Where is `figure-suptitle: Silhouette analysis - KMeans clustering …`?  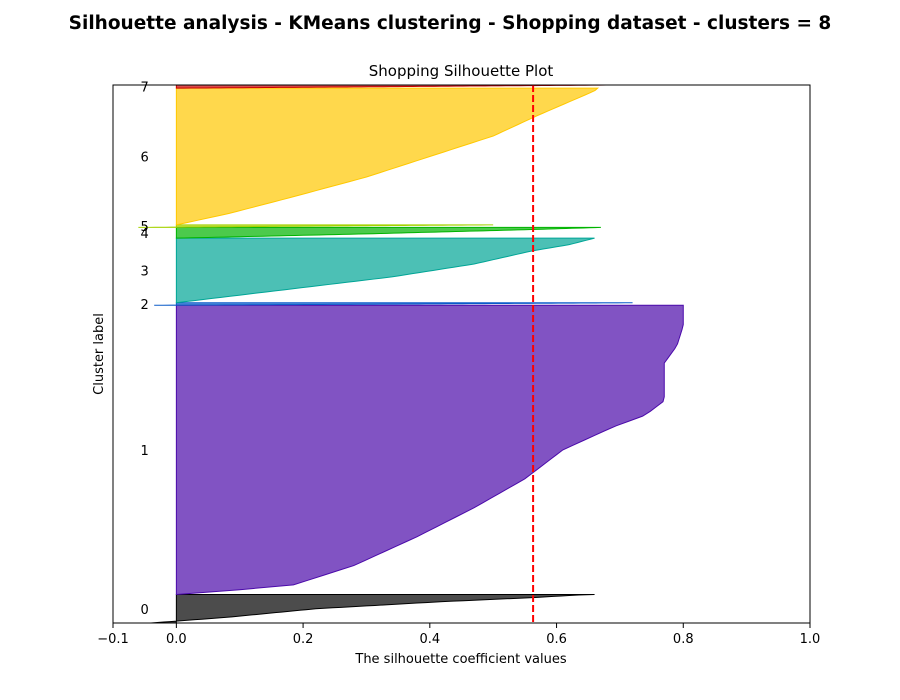 figure-suptitle: Silhouette analysis - KMeans clustering … is located at coordinates (450, 23).